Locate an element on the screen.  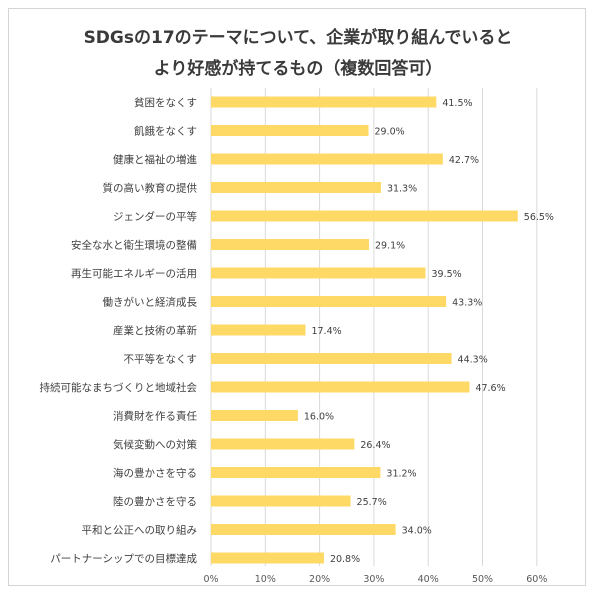
category-label: 働きがいと経済成長 is located at coordinates (150, 302).